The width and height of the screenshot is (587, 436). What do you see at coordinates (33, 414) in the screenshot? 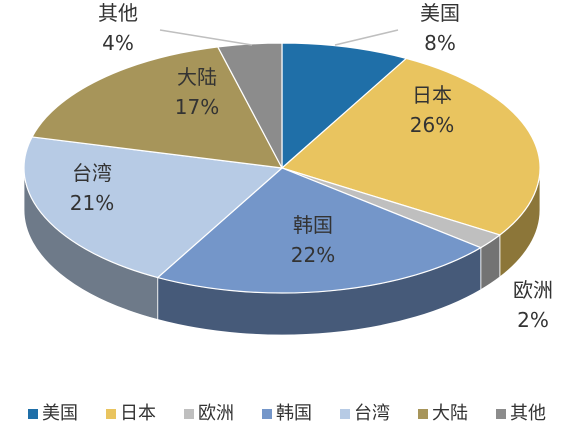
I see `legend-swatch-usa` at bounding box center [33, 414].